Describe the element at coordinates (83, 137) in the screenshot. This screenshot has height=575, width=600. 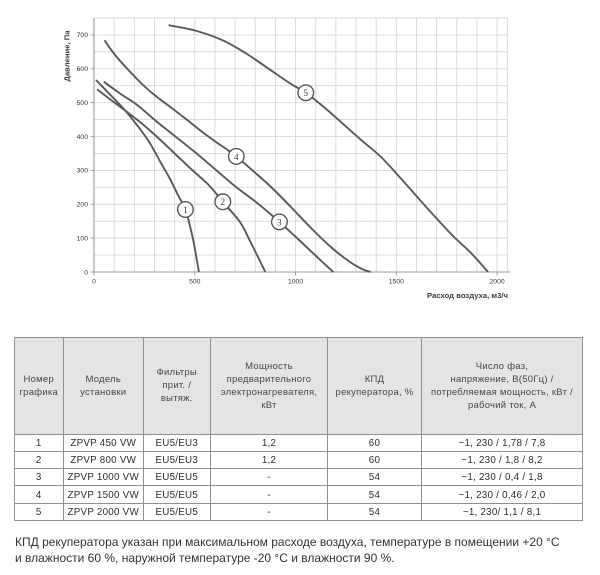
I see `svg-text: 400` at that location.